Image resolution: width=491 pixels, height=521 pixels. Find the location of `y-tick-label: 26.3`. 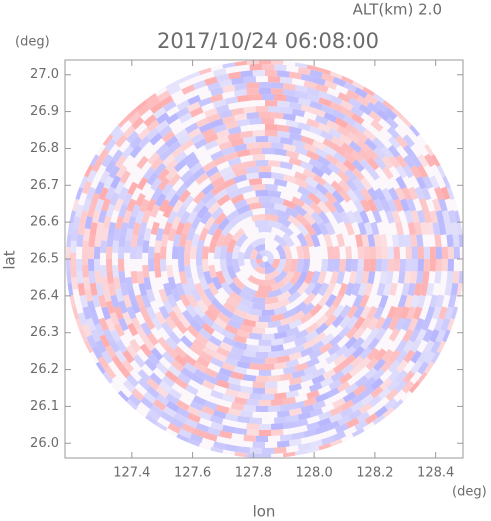

y-tick-label: 26.3 is located at coordinates (44, 332).